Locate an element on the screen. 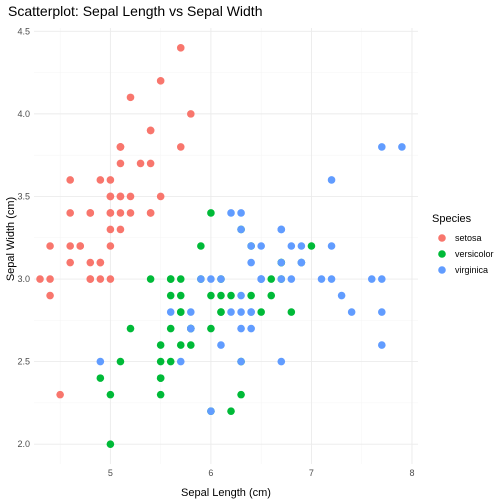  x-tick-label: 5 is located at coordinates (110, 473).